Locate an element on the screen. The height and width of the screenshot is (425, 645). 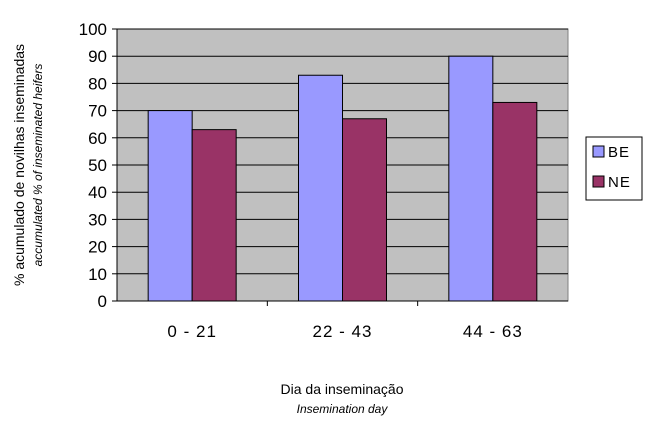
y-tick-label: 80 is located at coordinates (97, 83).